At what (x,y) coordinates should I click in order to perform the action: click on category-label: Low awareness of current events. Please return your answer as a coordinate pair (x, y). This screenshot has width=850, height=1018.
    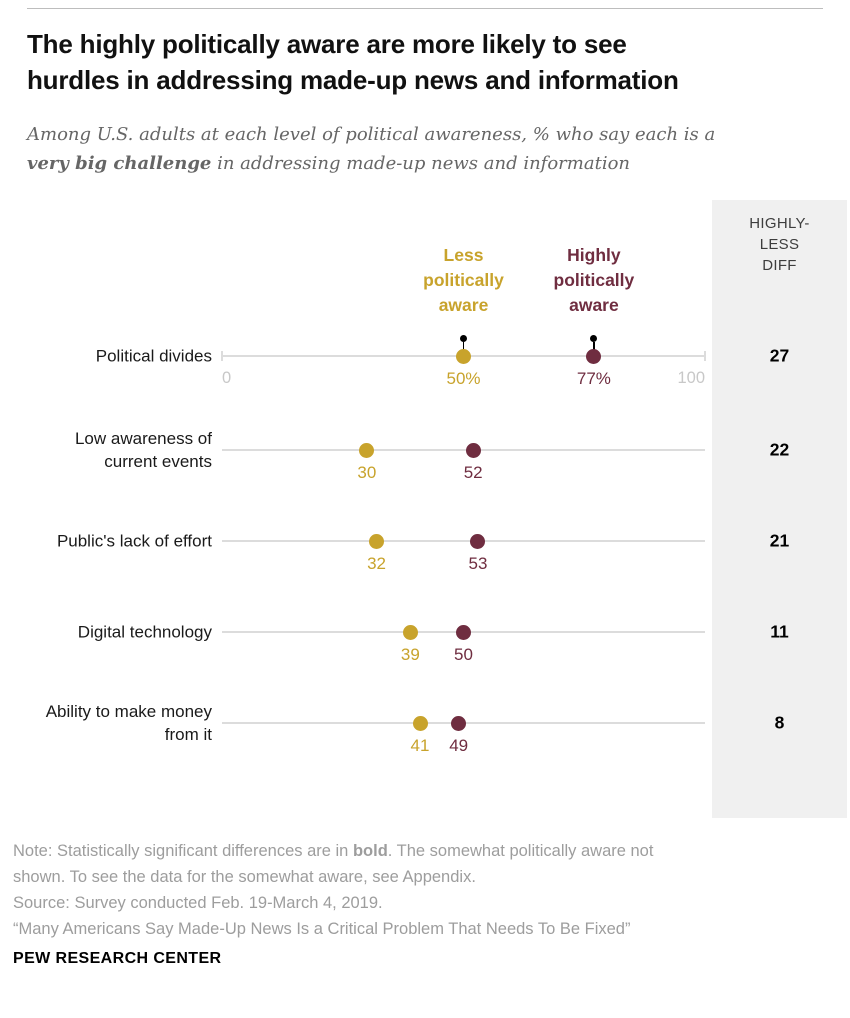
    Looking at the image, I should click on (143, 450).